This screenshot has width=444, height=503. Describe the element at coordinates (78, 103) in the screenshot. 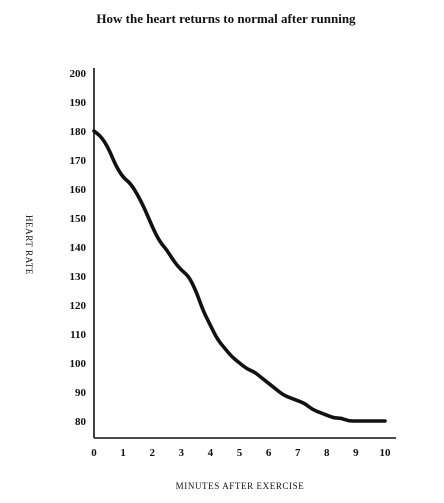

I see `y-tick-label: 190` at that location.